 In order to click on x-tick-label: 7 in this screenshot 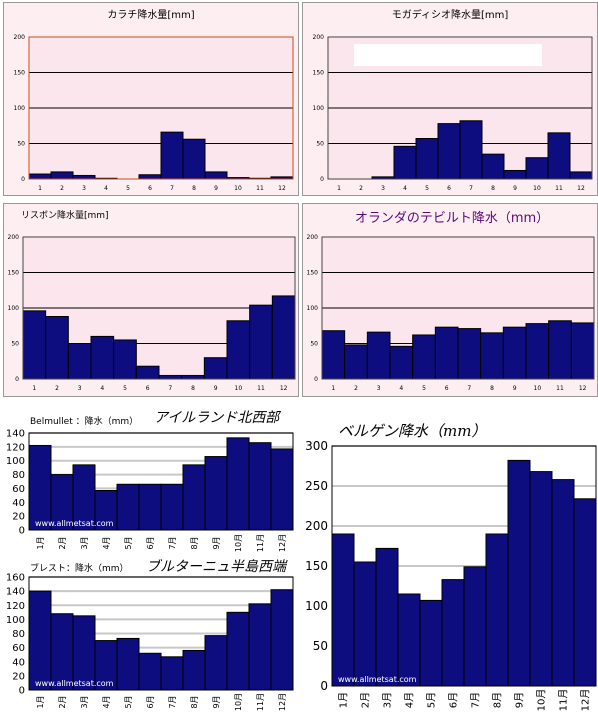, I will do `click(172, 188)`.